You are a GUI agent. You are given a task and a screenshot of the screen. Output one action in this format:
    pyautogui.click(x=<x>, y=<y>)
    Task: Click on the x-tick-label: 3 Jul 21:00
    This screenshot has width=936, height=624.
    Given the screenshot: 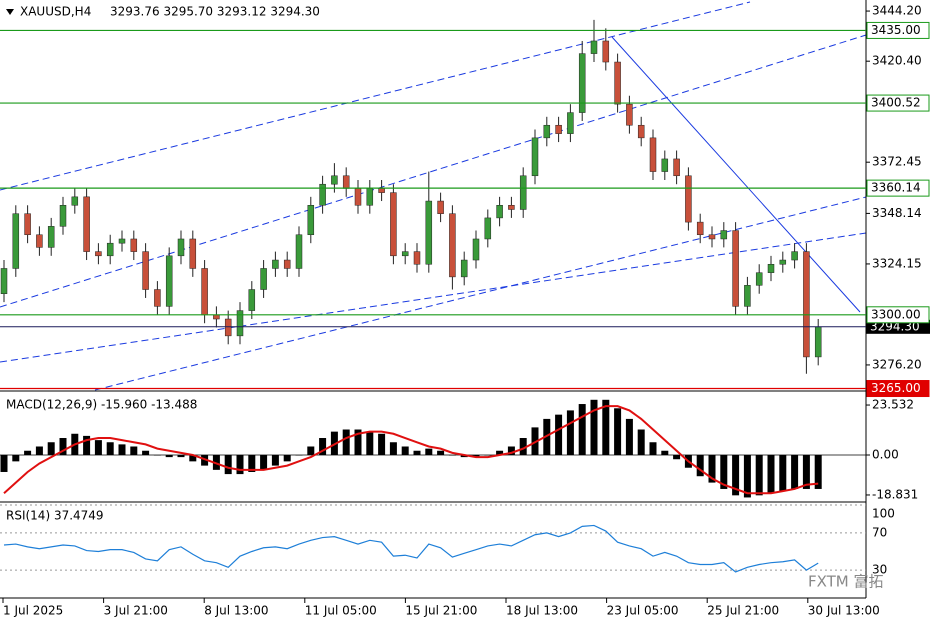 What is the action you would take?
    pyautogui.click(x=136, y=611)
    